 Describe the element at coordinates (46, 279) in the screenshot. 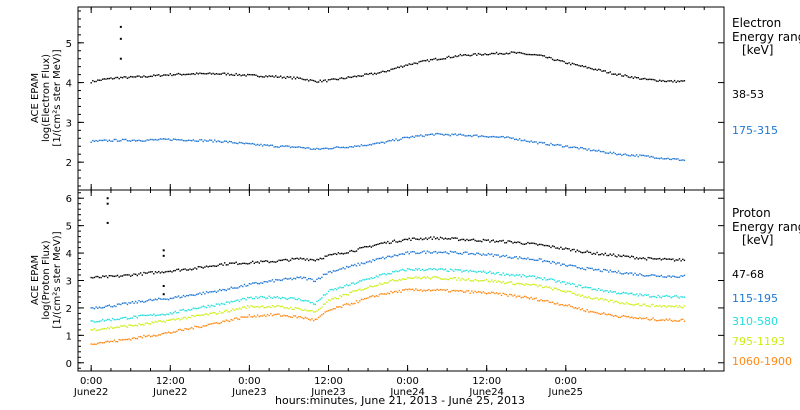

I see `proton-ylabel-line2: log(Proton Flux)` at that location.